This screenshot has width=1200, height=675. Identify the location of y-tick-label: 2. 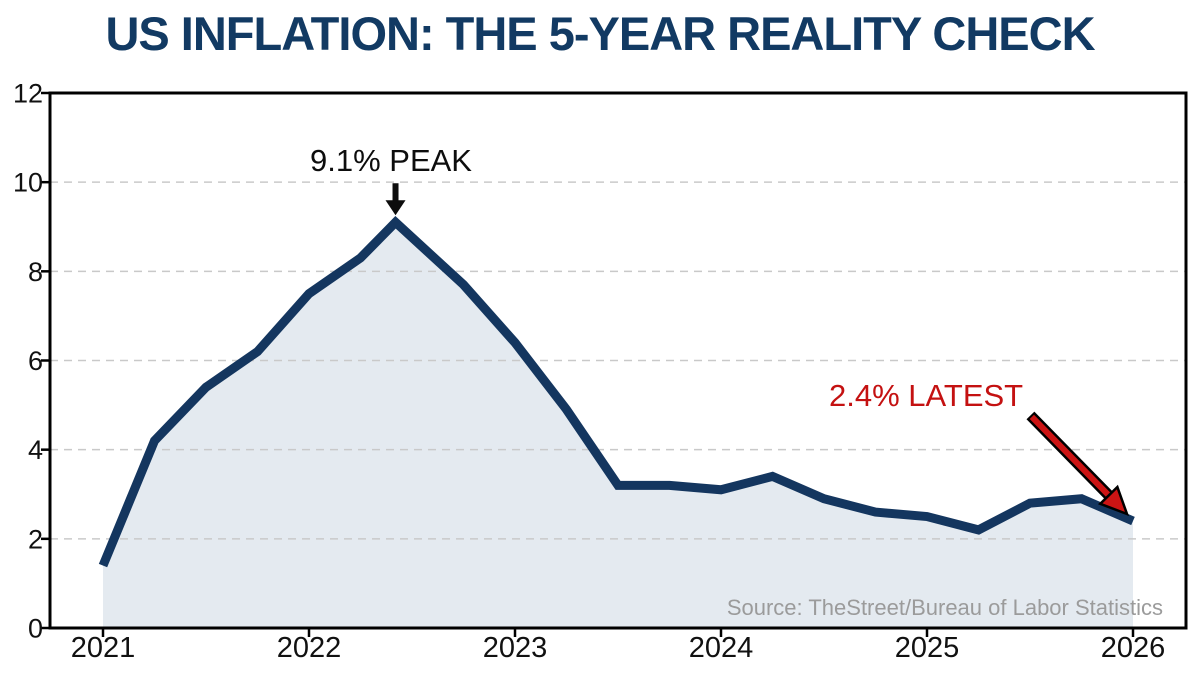
(35, 539).